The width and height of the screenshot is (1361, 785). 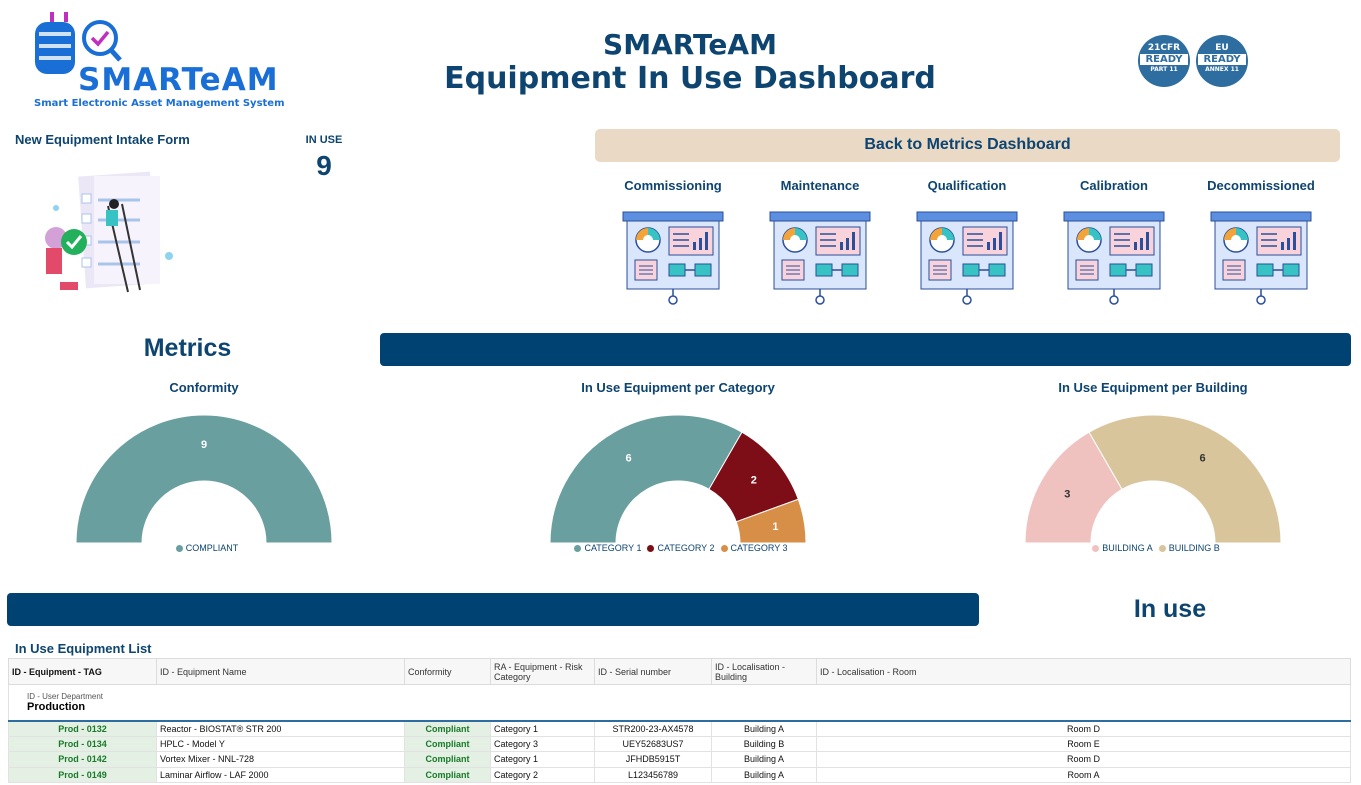 I want to click on legend-item: CATEGORY 2, so click(x=678, y=548).